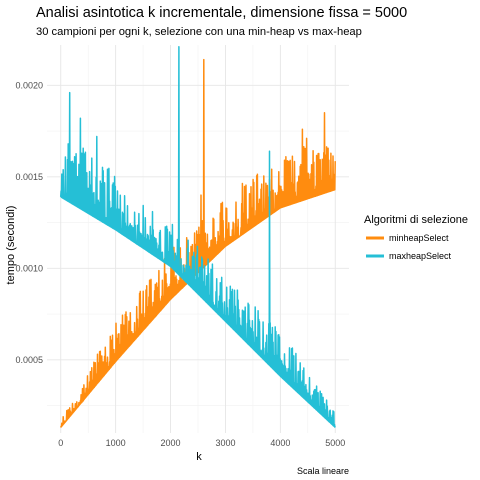 The height and width of the screenshot is (480, 480). I want to click on x-tick-label: 0, so click(60, 443).